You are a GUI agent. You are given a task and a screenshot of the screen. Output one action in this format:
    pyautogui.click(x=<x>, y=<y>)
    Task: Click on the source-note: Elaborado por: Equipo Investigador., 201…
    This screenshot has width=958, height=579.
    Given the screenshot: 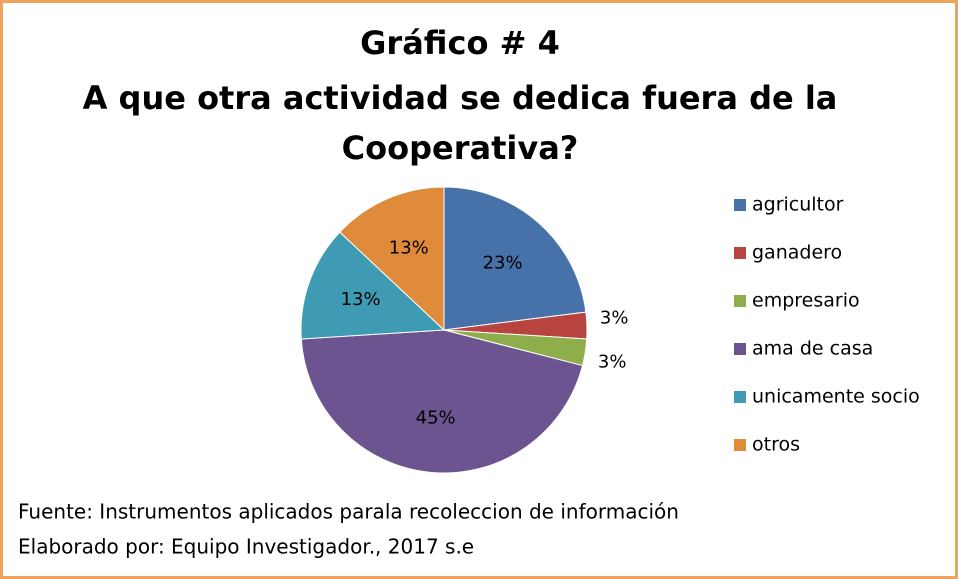 What is the action you would take?
    pyautogui.click(x=246, y=547)
    